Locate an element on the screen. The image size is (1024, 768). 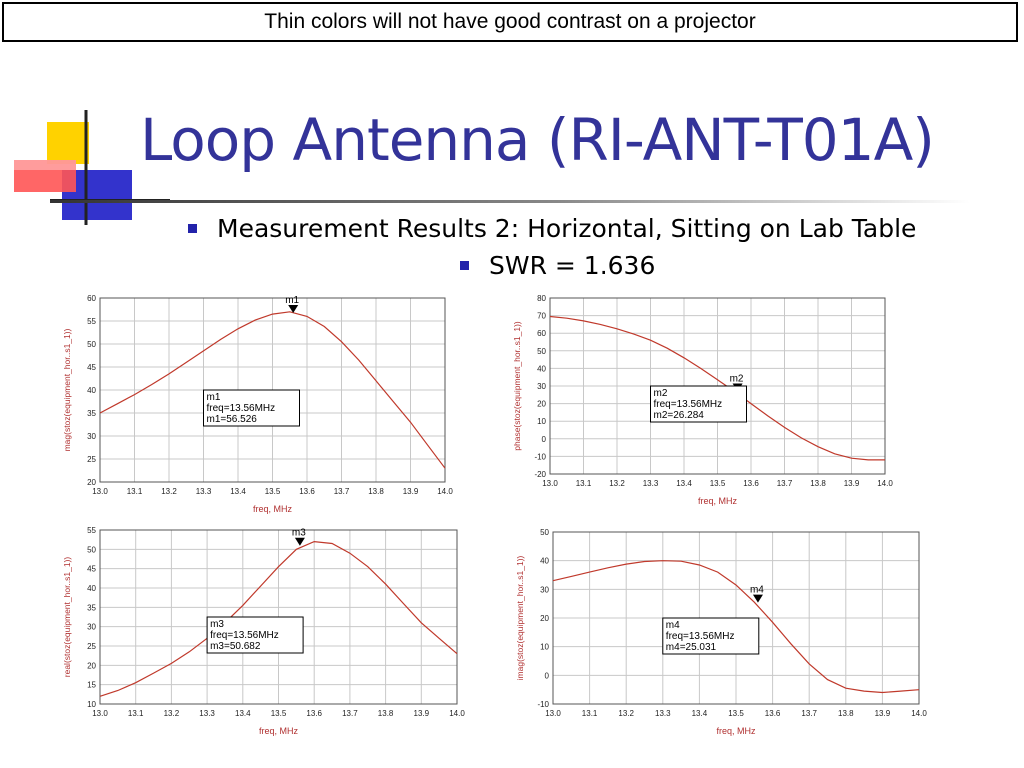
marker-readout-line: m4=25.031 is located at coordinates (691, 647).